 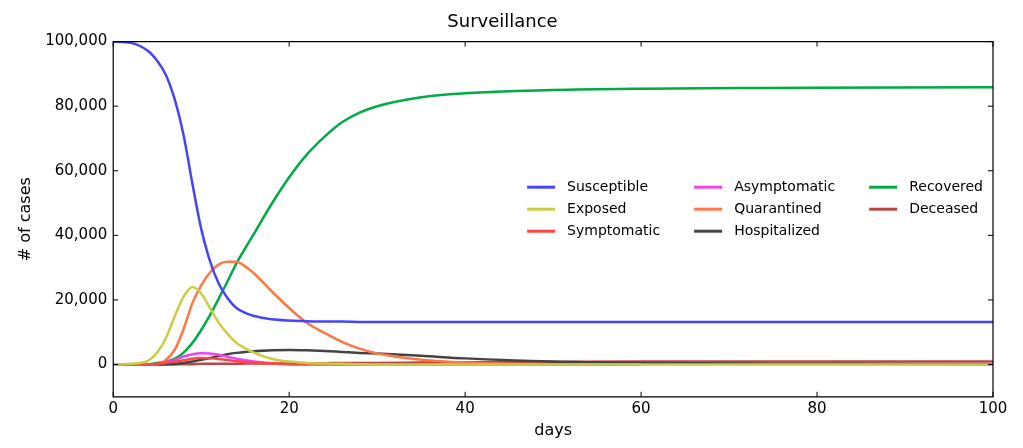 I want to click on x-tick-label: 100, so click(x=993, y=407).